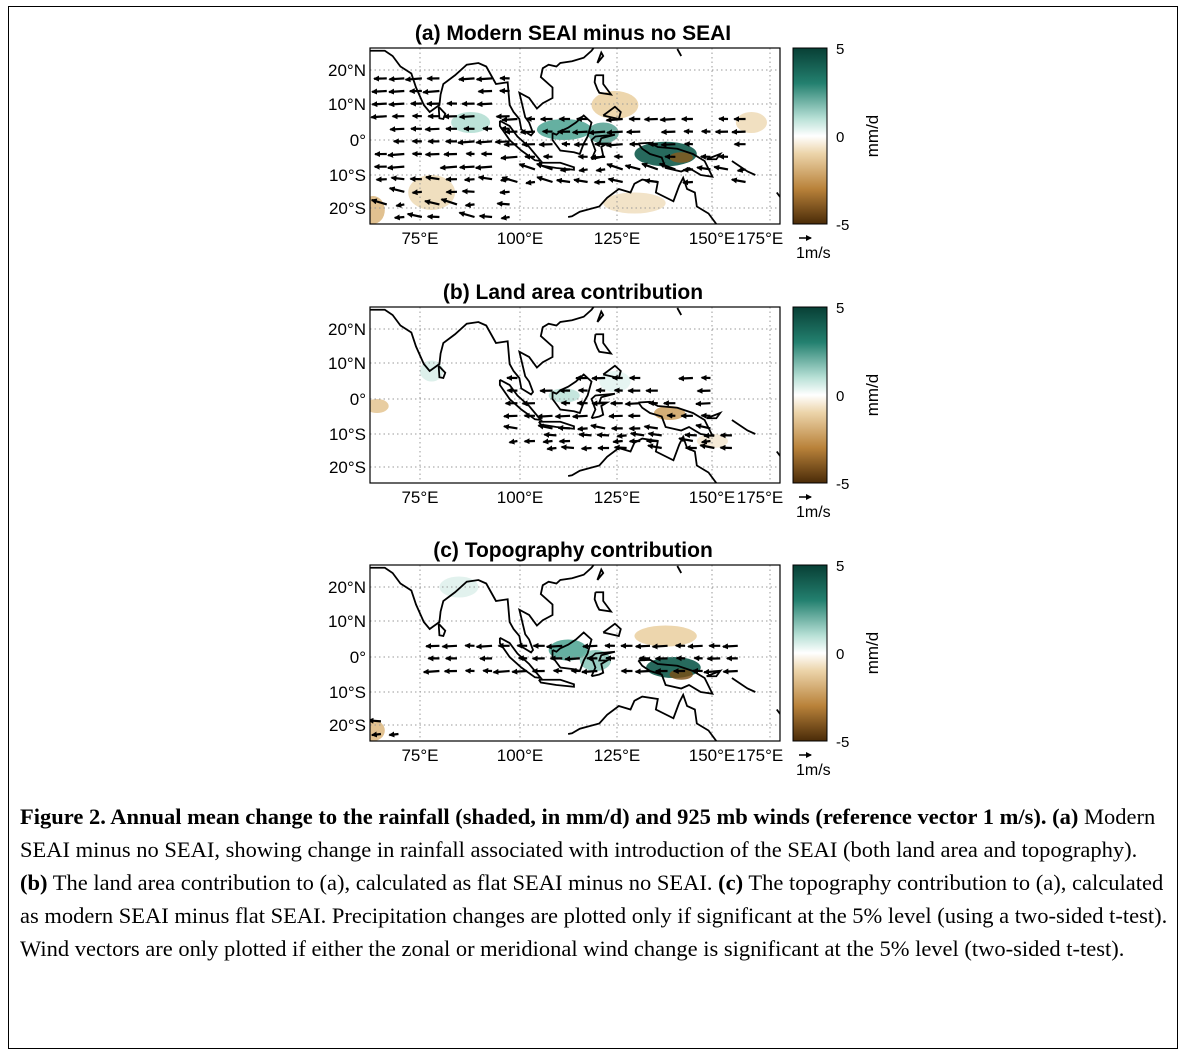 This screenshot has height=1057, width=1186. I want to click on panel-title: (b) Land area contribution, so click(573, 292).